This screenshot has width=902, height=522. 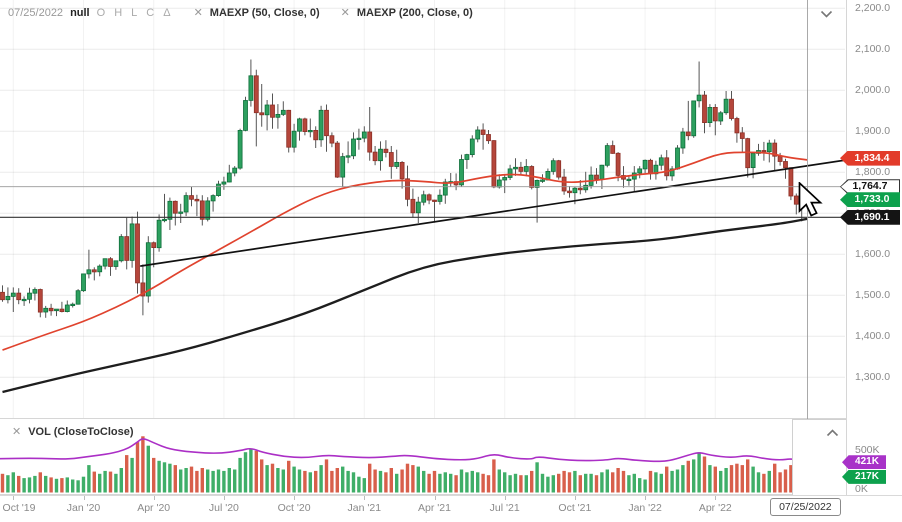 I want to click on ohlc-field-h: H, so click(x=119, y=12).